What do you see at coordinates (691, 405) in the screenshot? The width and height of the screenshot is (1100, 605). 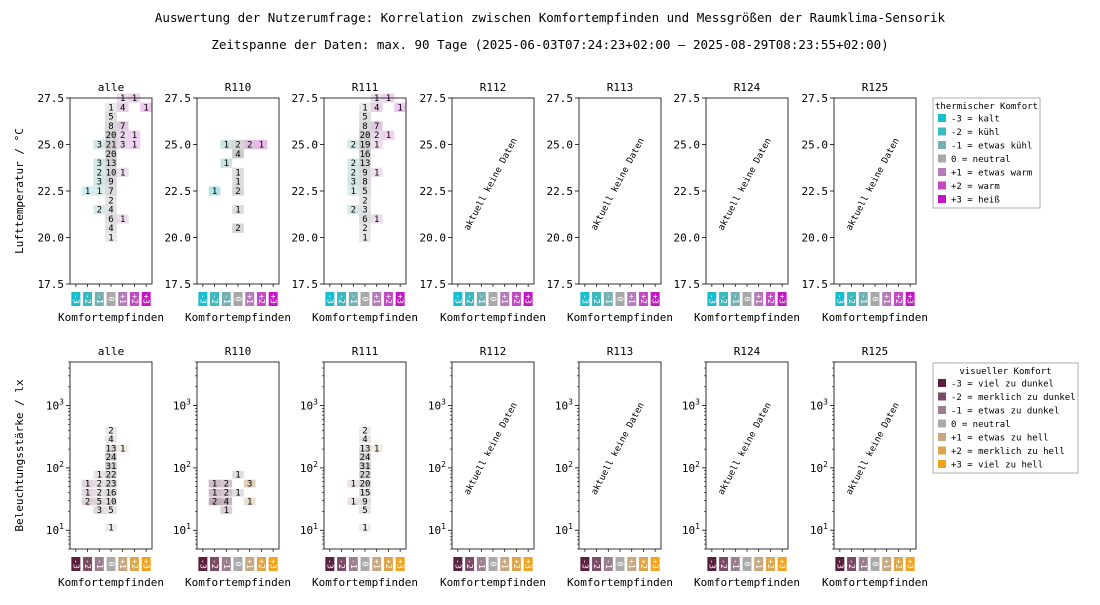 I see `panel-visual-r124-ytick-label: 10³` at bounding box center [691, 405].